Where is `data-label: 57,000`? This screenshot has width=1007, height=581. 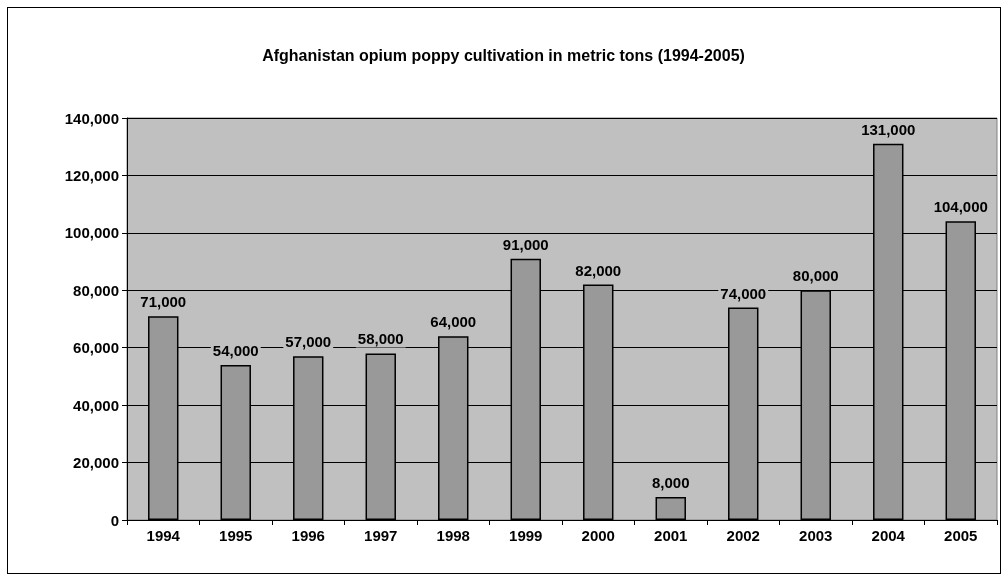
data-label: 57,000 is located at coordinates (308, 342).